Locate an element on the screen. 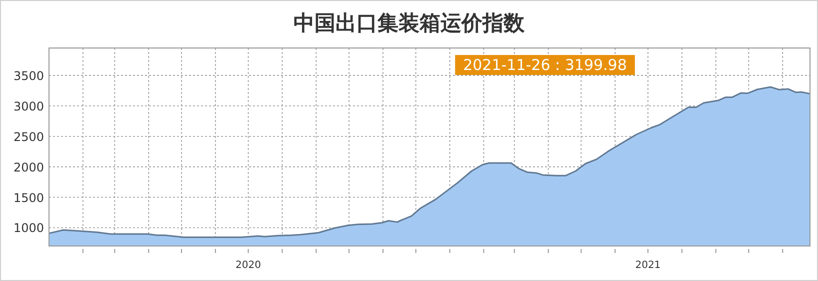 The width and height of the screenshot is (818, 281). x-tick-label: 2020 is located at coordinates (249, 265).